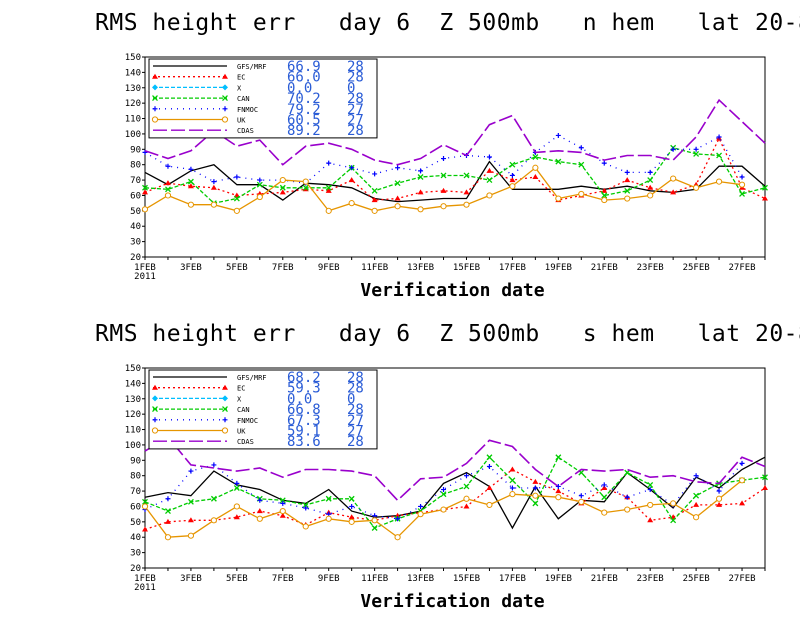 The width and height of the screenshot is (800, 622). Describe the element at coordinates (304, 421) in the screenshot. I see `legend-mean: 67.3` at that location.